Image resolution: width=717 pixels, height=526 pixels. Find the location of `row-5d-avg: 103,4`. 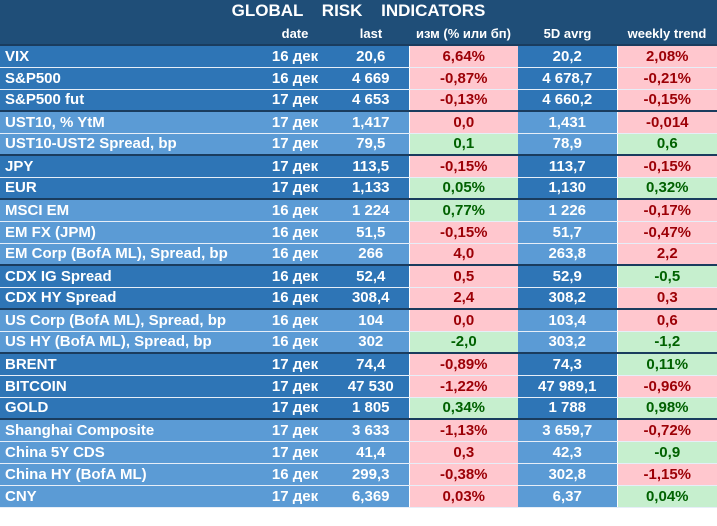

row-5d-avg: 103,4 is located at coordinates (567, 320).